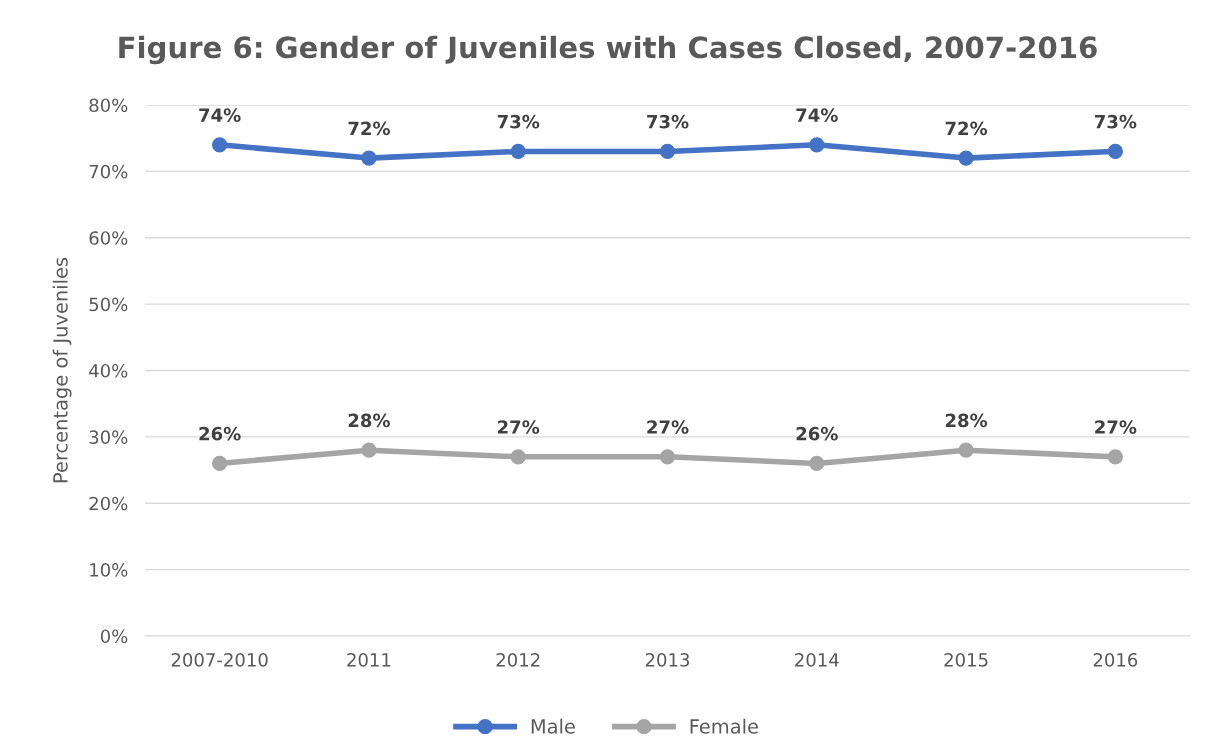  What do you see at coordinates (108, 370) in the screenshot?
I see `y-tick-label: 40%` at bounding box center [108, 370].